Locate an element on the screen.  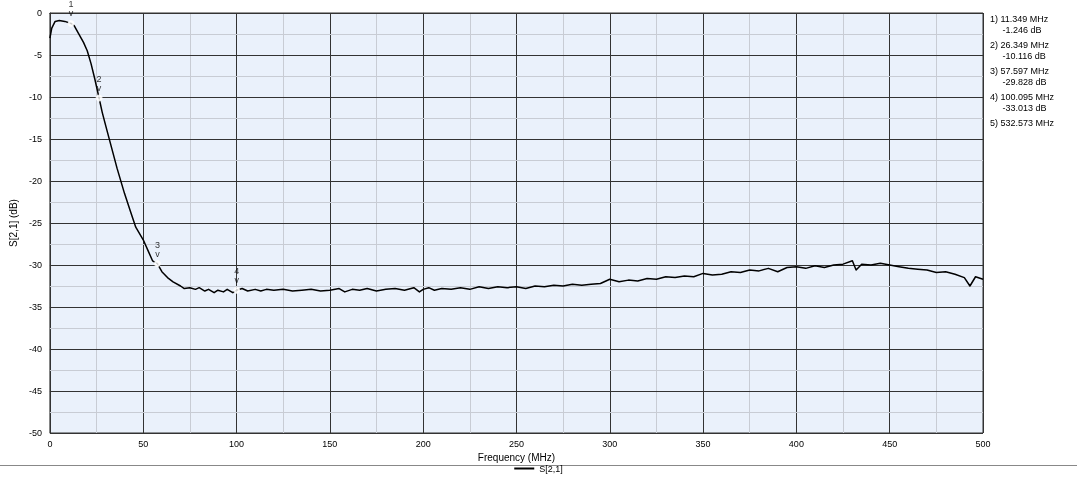
x-tick-label: 300 is located at coordinates (610, 443).